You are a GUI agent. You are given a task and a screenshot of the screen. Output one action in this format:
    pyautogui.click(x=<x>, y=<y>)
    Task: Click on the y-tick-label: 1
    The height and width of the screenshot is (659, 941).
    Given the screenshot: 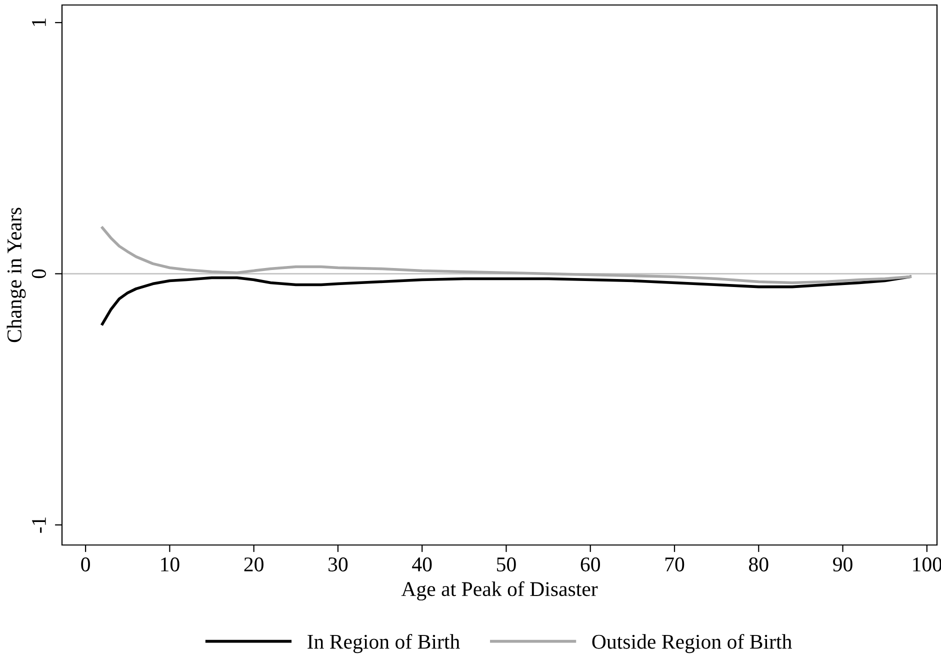 What is the action you would take?
    pyautogui.click(x=39, y=22)
    